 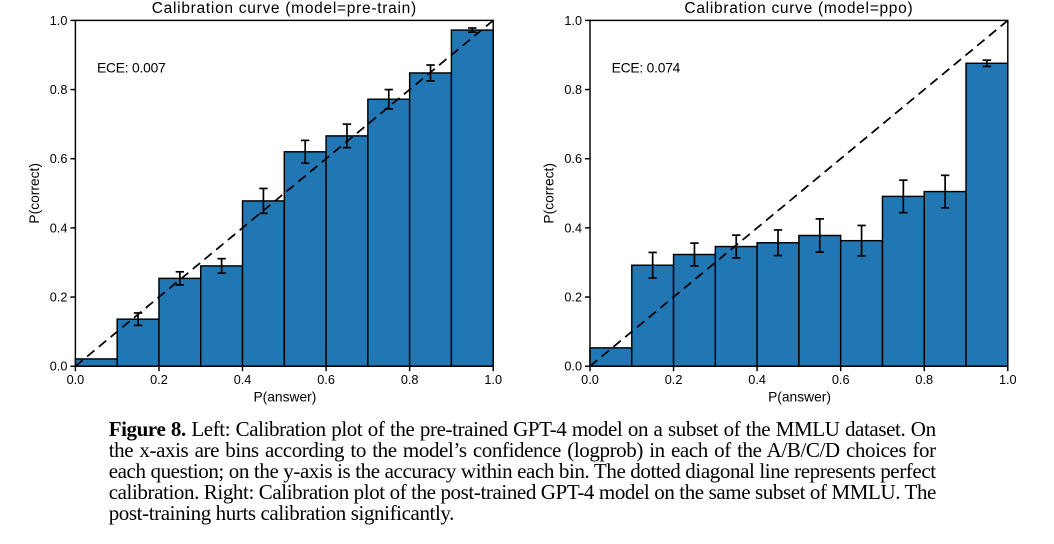 What do you see at coordinates (798, 8) in the screenshot?
I see `svg-text: Calibration curve (model=ppo)` at bounding box center [798, 8].